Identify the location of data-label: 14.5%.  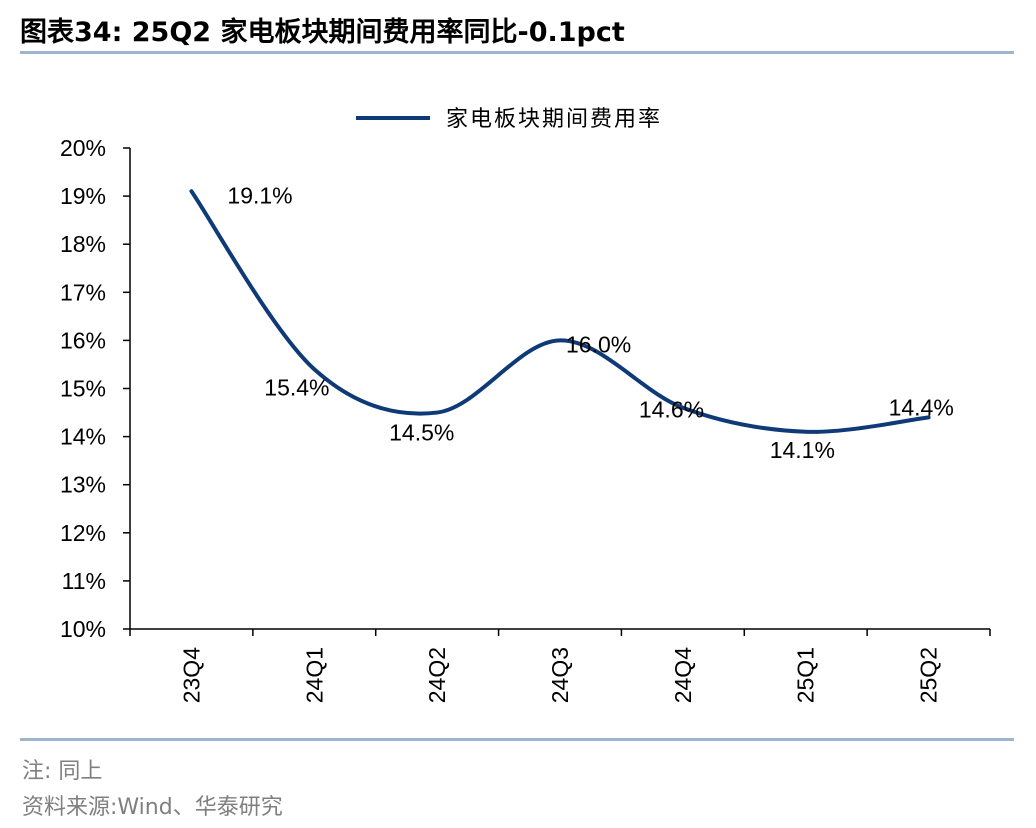
(421, 433).